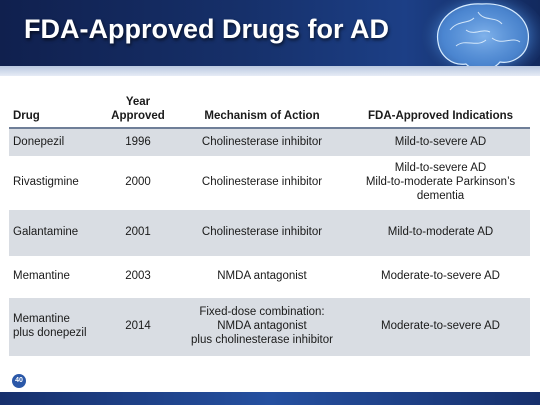  What do you see at coordinates (440, 233) in the screenshot?
I see `fda-indication: Mild-to-moderate AD` at bounding box center [440, 233].